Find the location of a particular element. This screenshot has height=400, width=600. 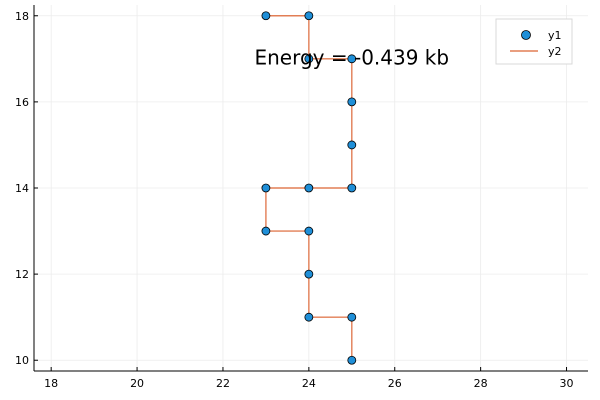

y-tick-label: 14 is located at coordinates (22, 188).